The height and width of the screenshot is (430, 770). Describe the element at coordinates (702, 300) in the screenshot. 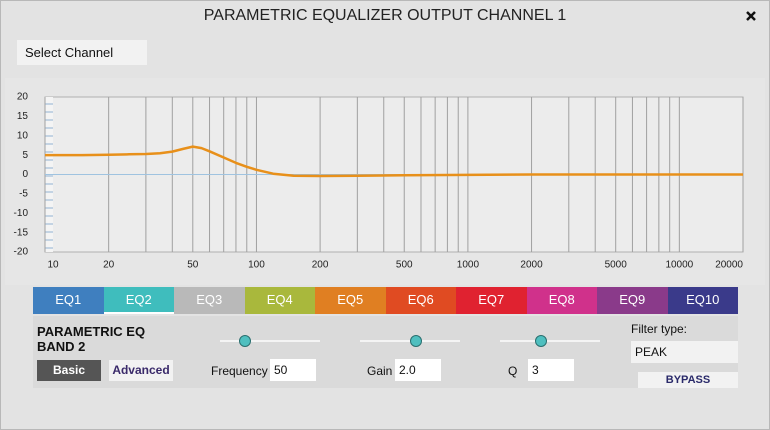

I see `eq-tab: EQ10` at that location.